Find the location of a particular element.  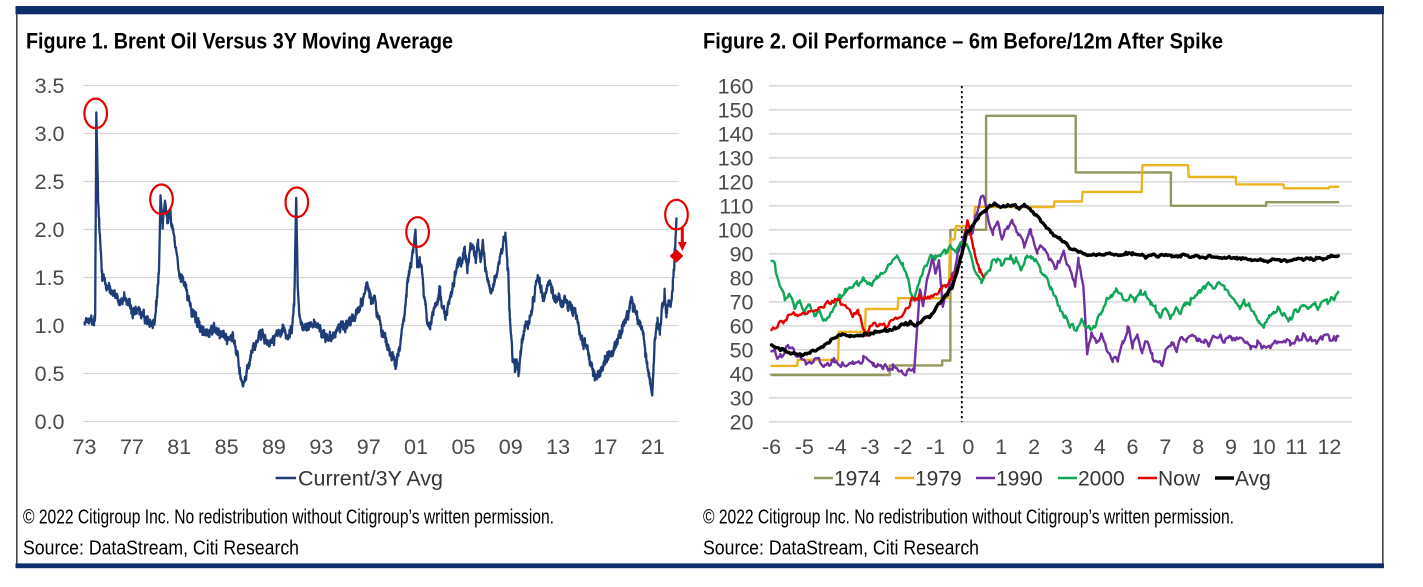

svg-text: 60 is located at coordinates (742, 326).